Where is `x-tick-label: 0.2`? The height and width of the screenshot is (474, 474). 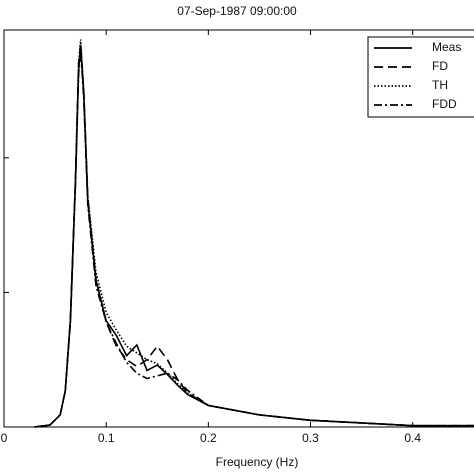
x-tick-label: 0.2 is located at coordinates (208, 438).